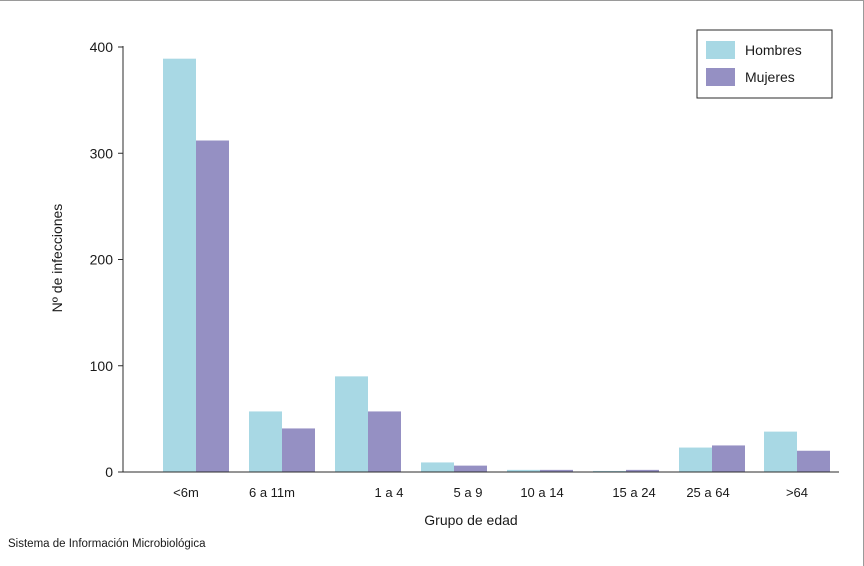 The image size is (864, 566). I want to click on y-tick-label: 100, so click(102, 366).